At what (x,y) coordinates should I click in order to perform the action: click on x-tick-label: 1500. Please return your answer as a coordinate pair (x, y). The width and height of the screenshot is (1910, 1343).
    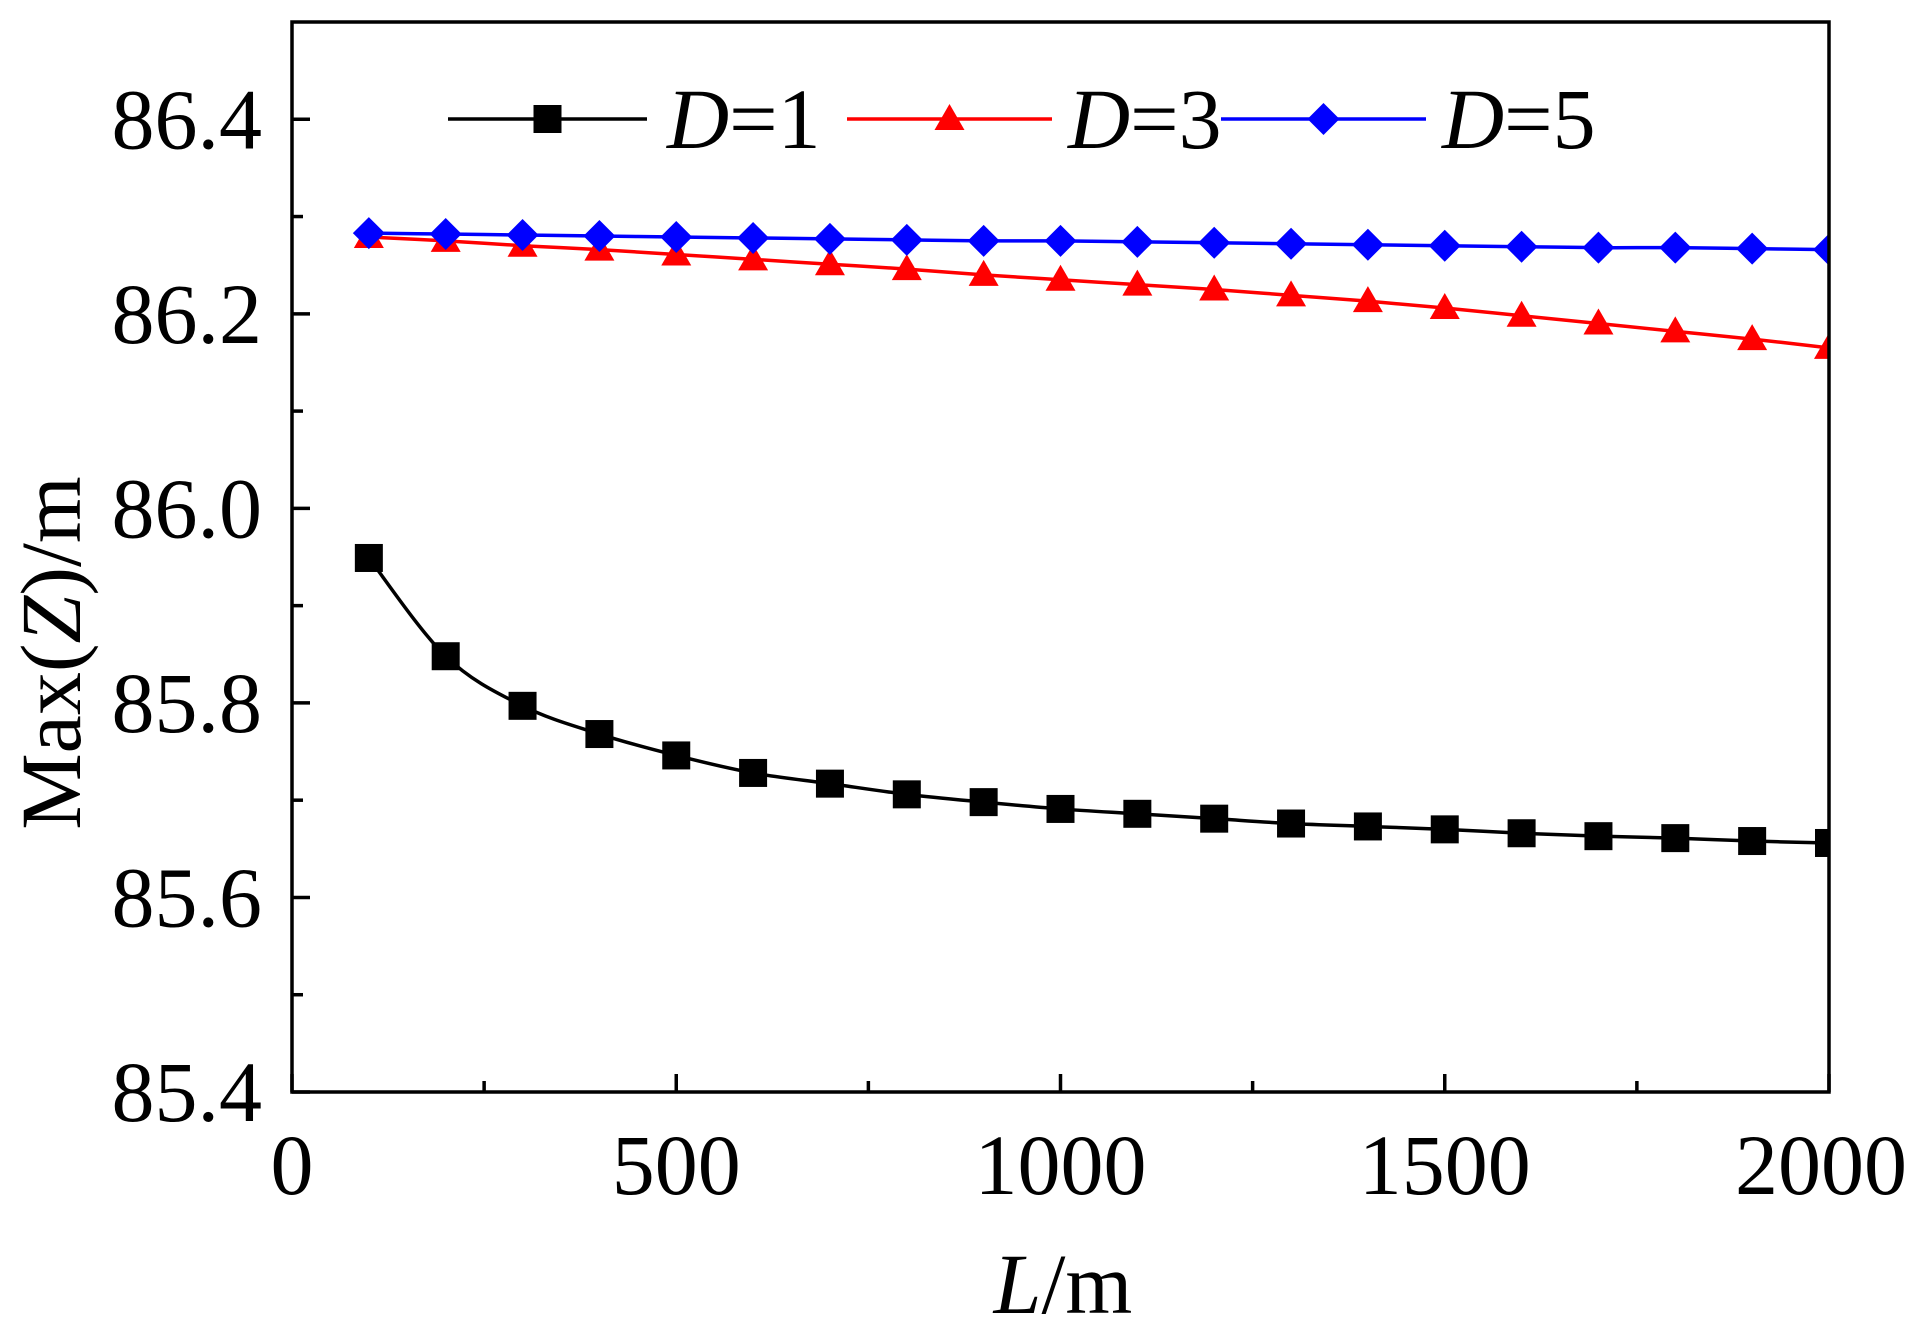
    Looking at the image, I should click on (1445, 1165).